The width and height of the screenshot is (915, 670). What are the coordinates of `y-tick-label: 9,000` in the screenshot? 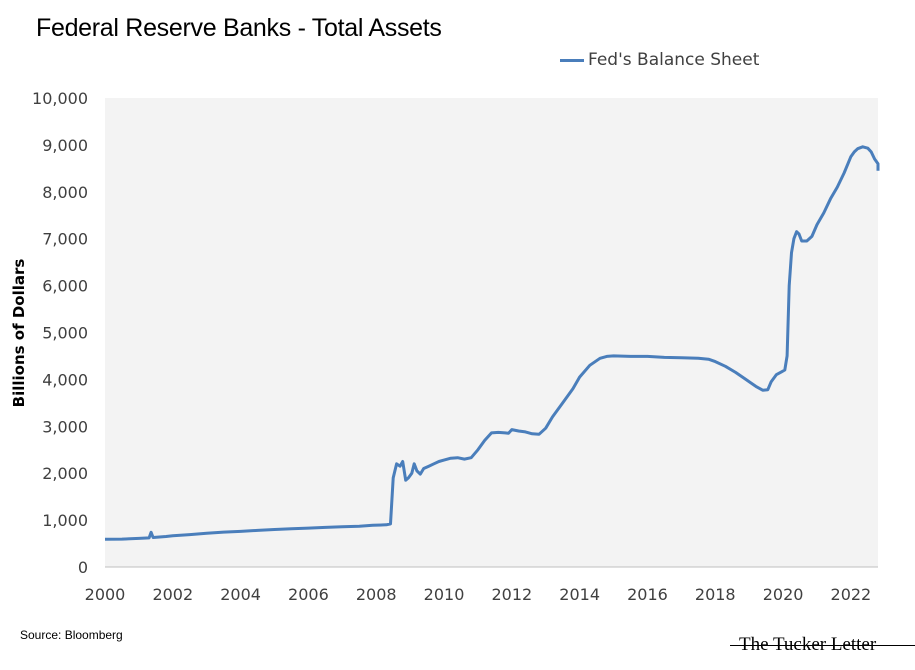 It's located at (65, 145).